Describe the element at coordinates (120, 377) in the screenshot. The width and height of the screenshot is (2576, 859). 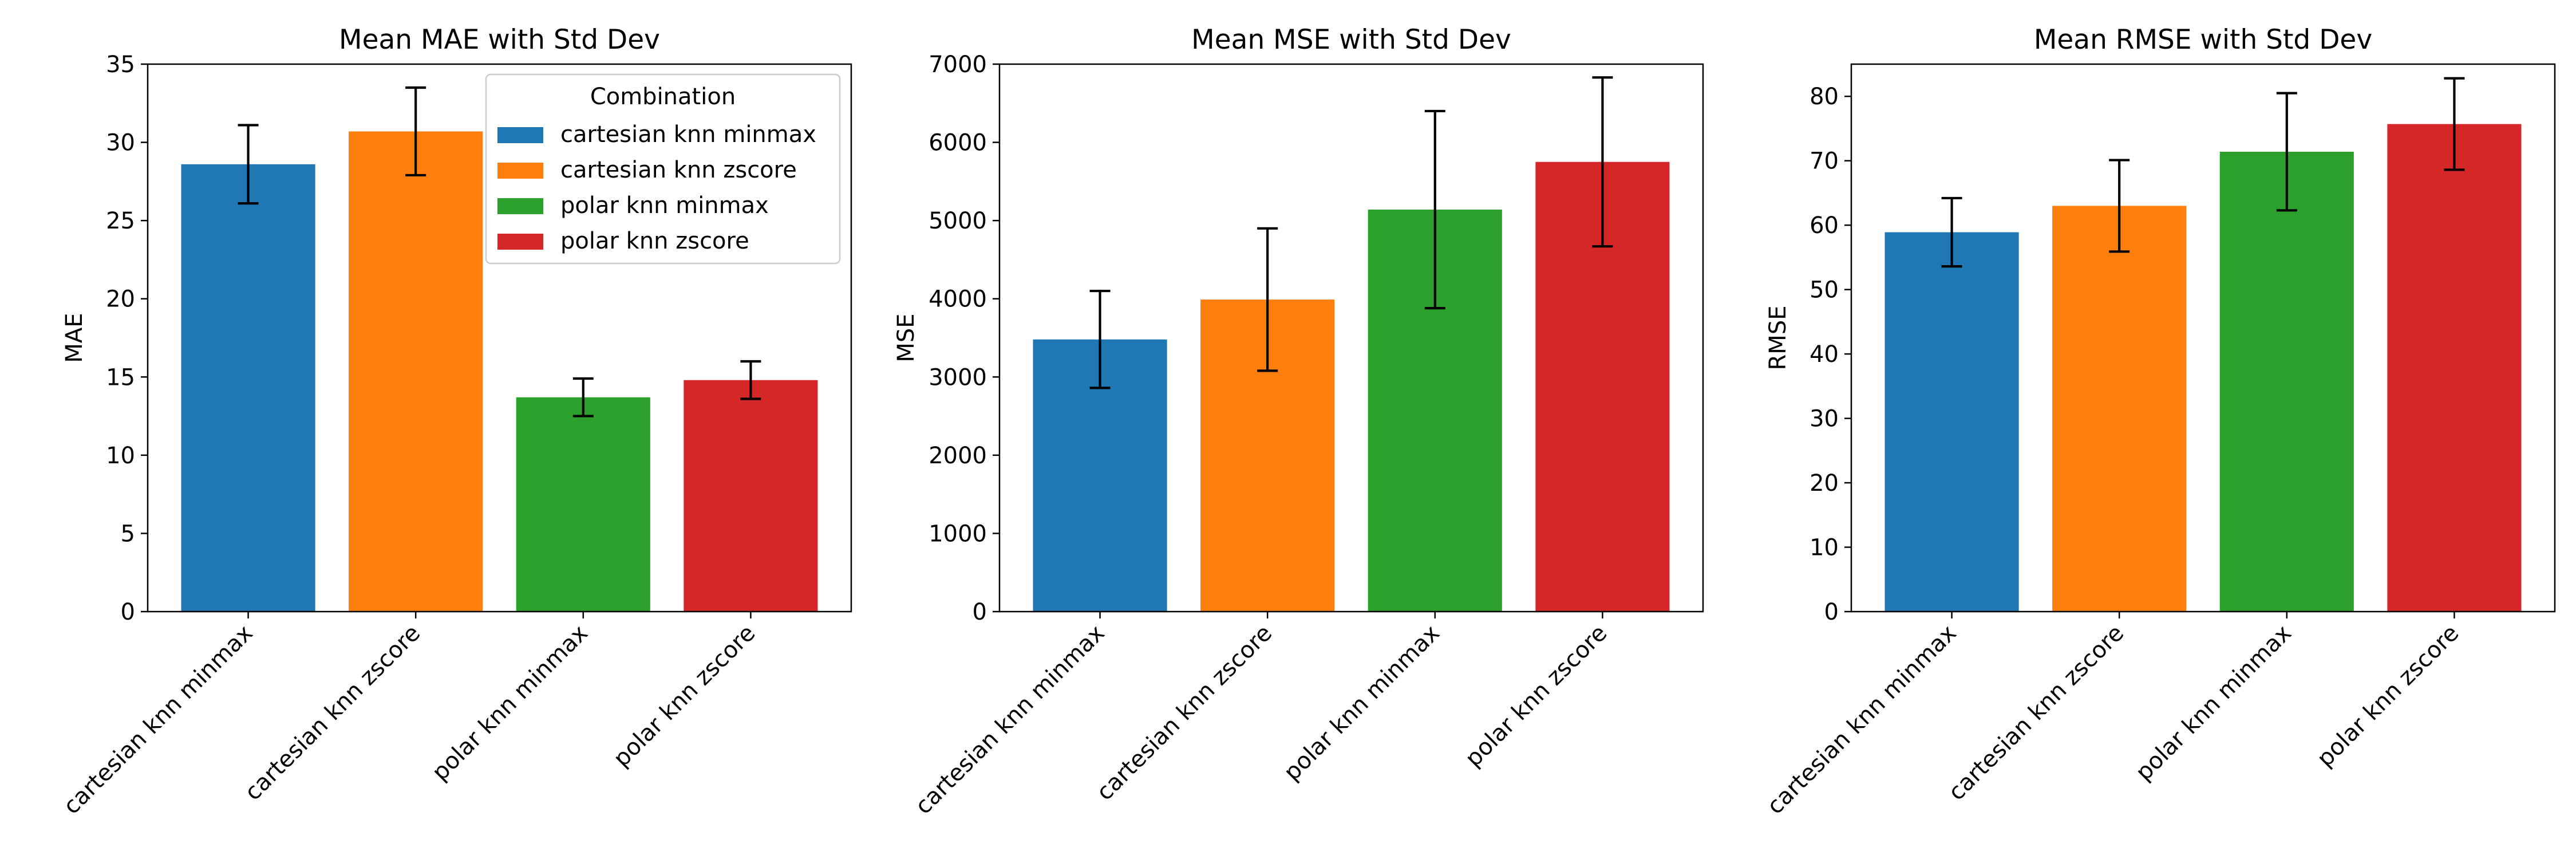
I see `y-tick-label: 15` at that location.